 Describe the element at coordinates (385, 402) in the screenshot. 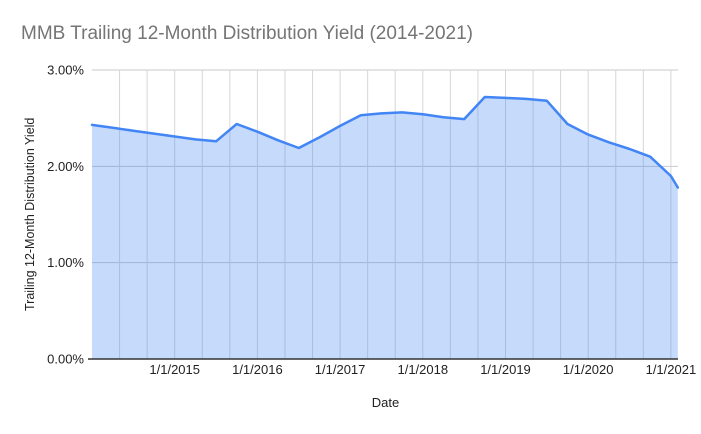

I see `x-axis-title: Date` at that location.